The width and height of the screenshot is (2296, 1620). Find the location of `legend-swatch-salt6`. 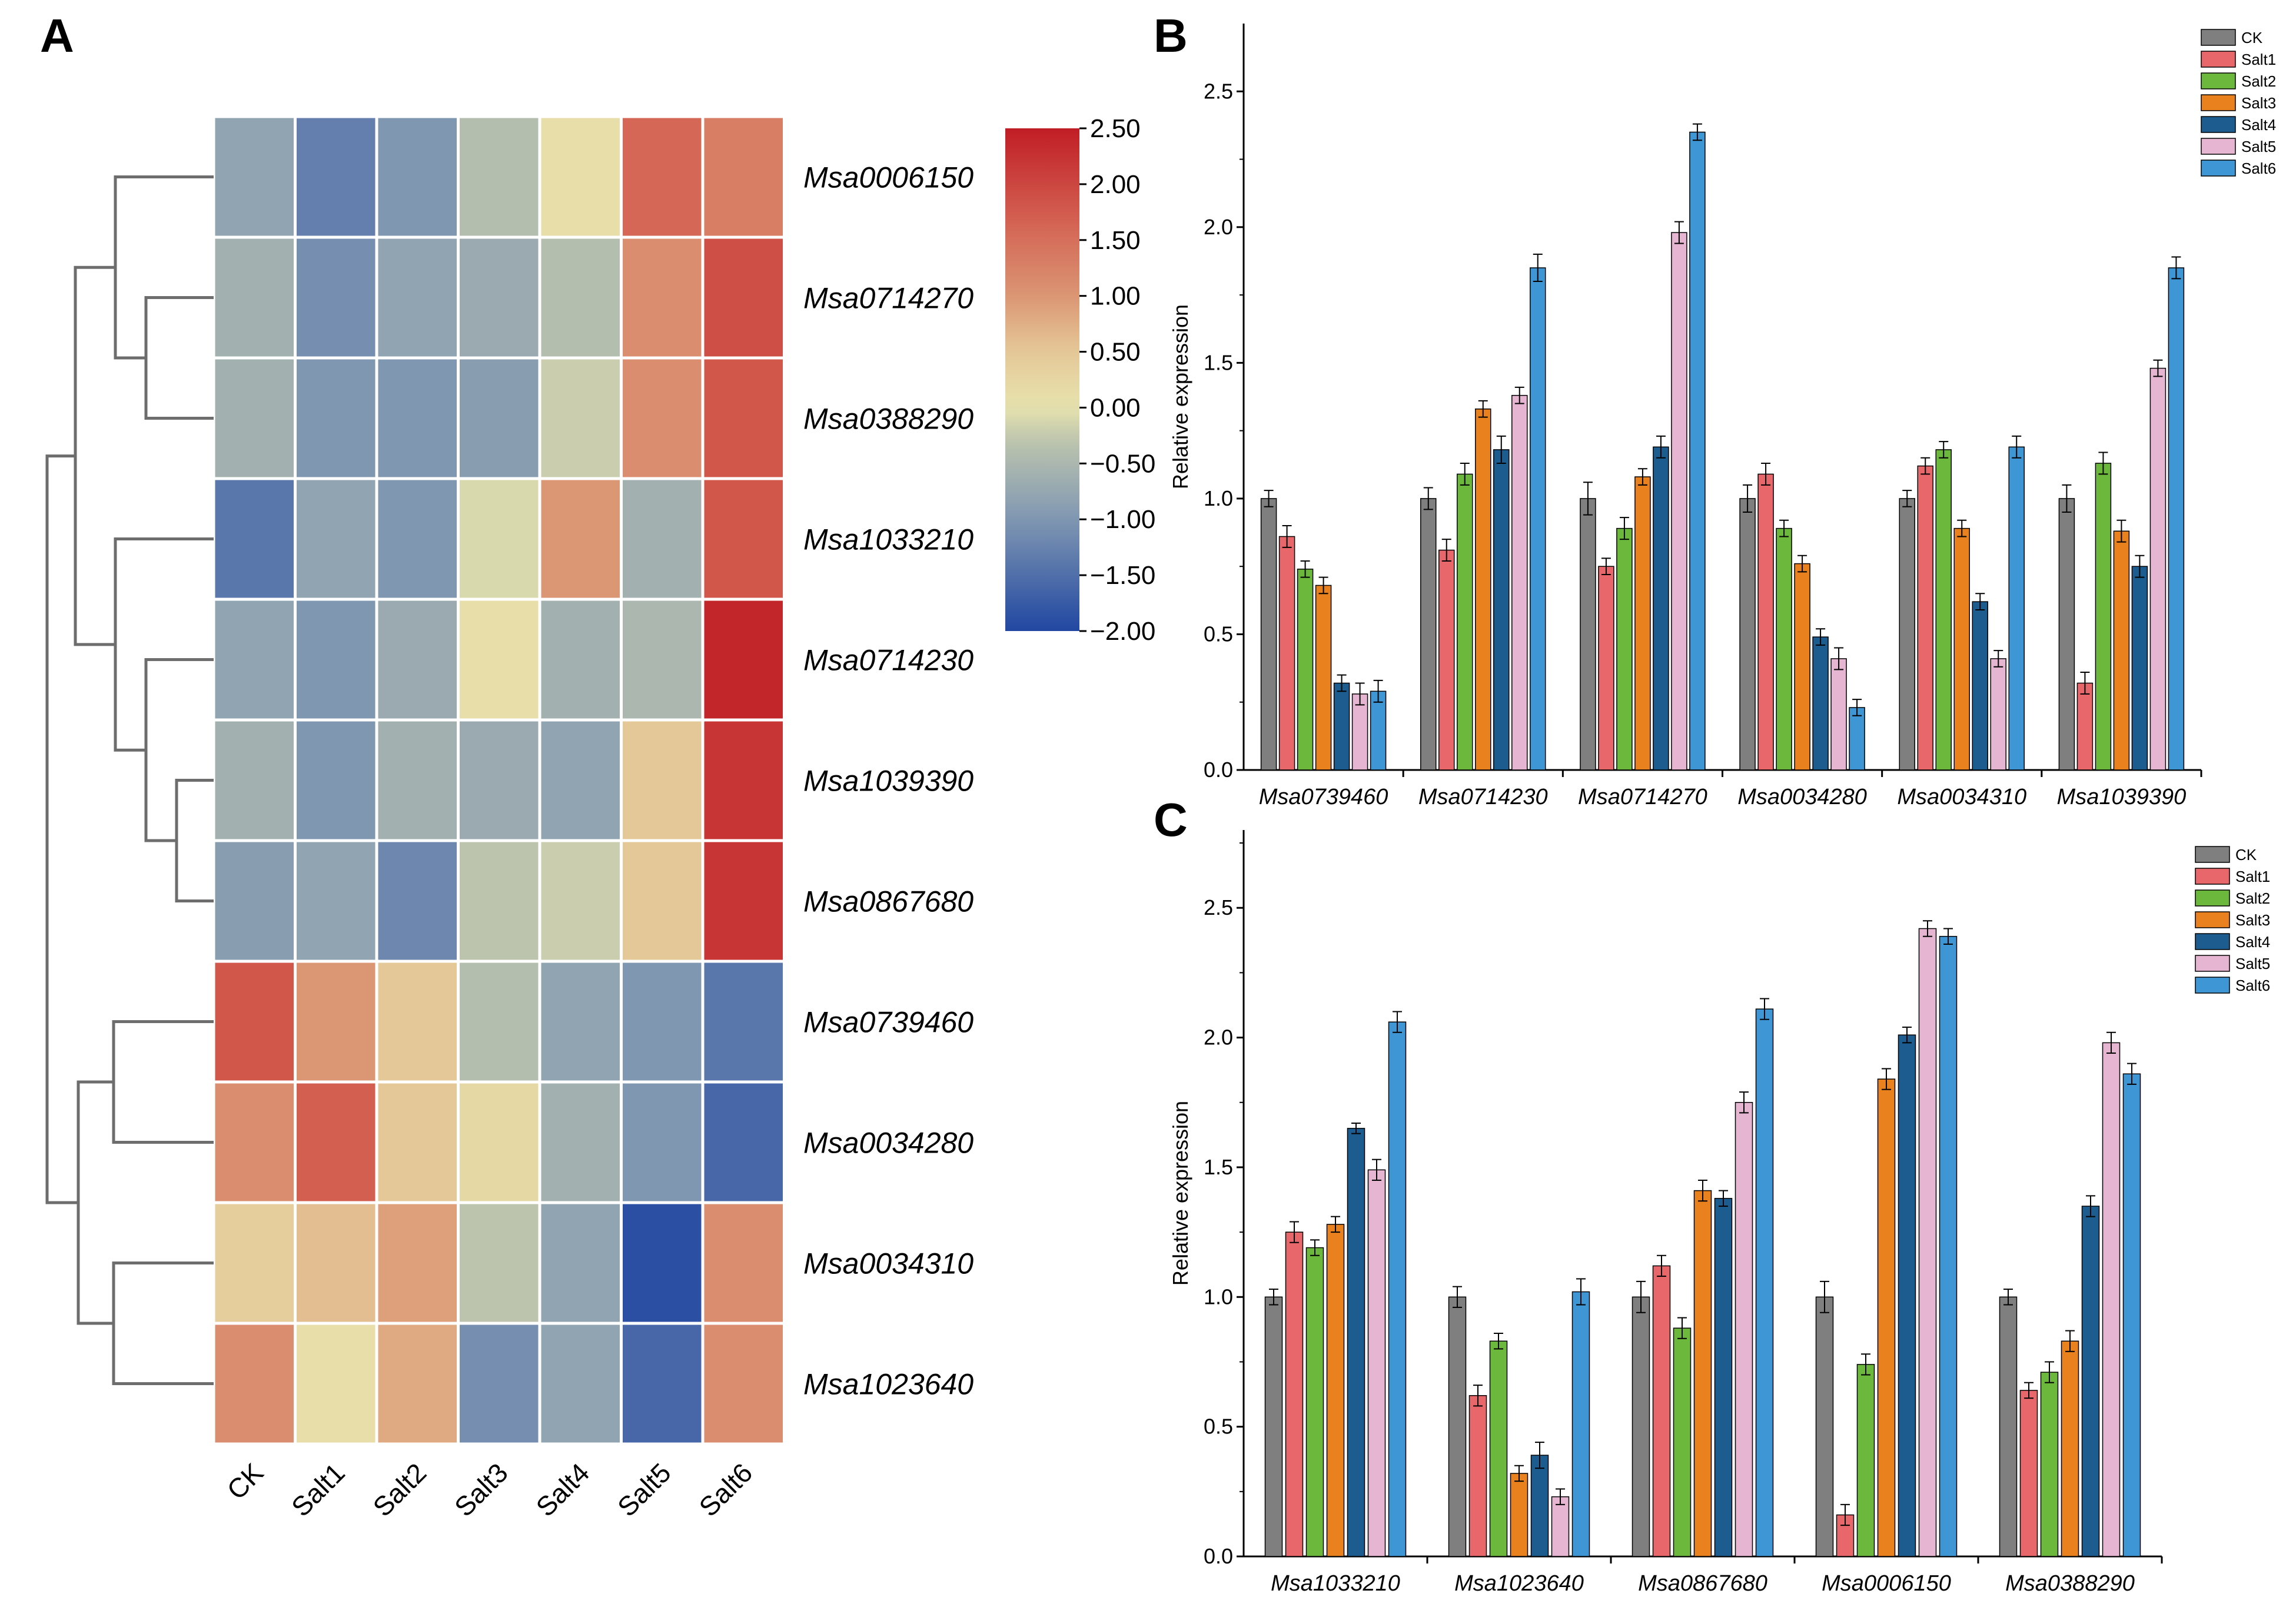

legend-swatch-salt6 is located at coordinates (2218, 169).